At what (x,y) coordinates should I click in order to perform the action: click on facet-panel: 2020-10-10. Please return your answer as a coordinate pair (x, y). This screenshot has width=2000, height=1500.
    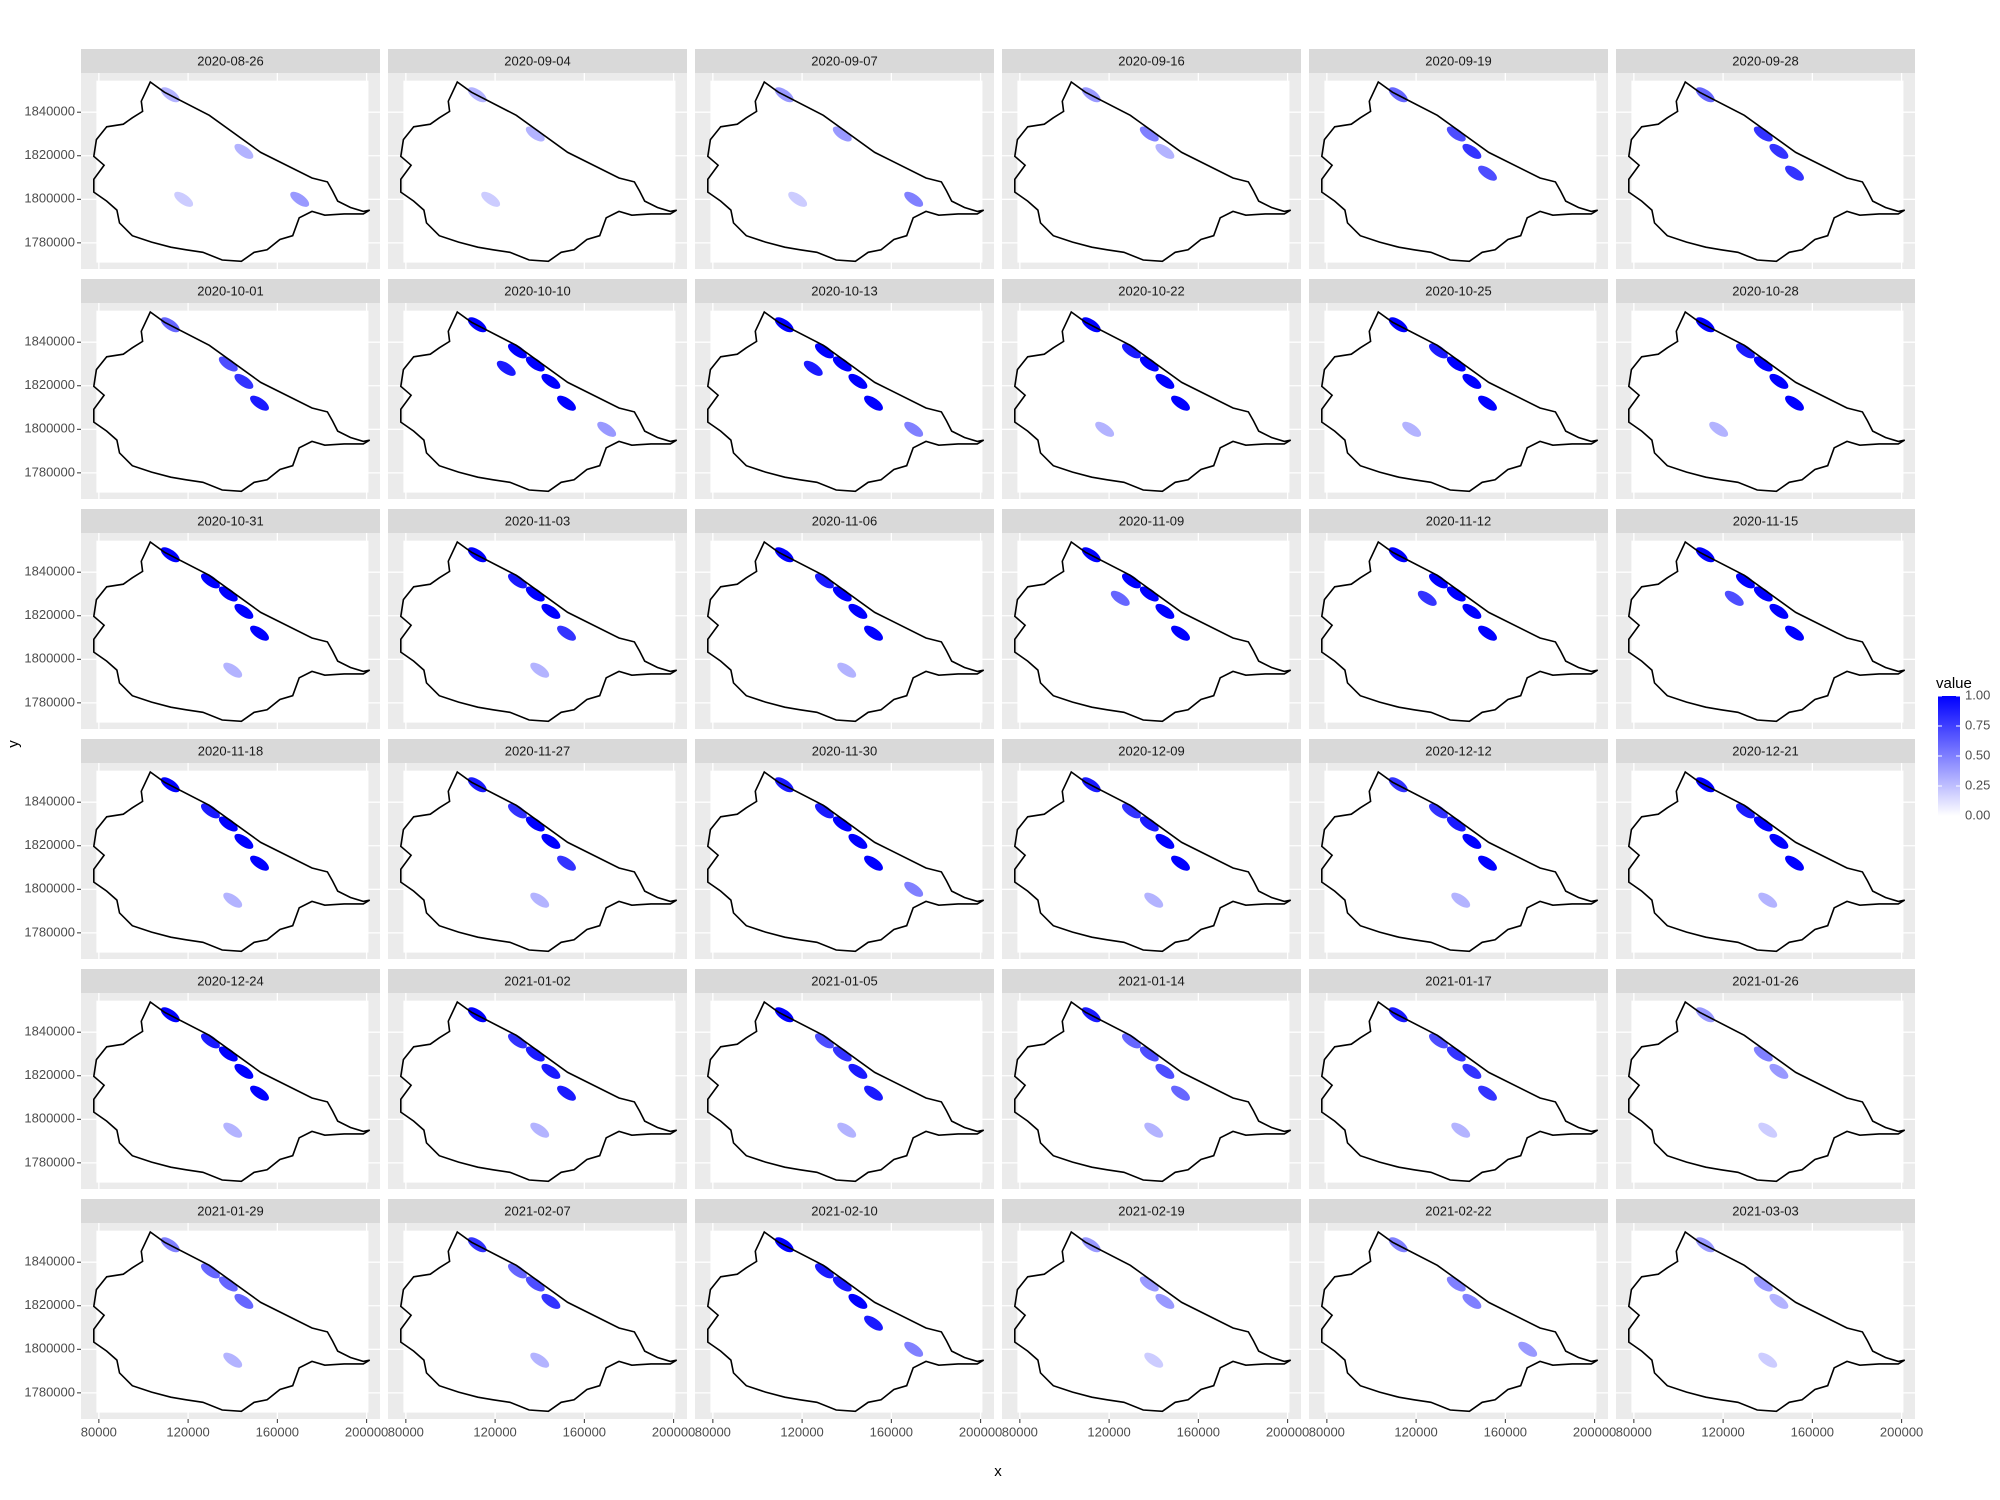
    Looking at the image, I should click on (537, 389).